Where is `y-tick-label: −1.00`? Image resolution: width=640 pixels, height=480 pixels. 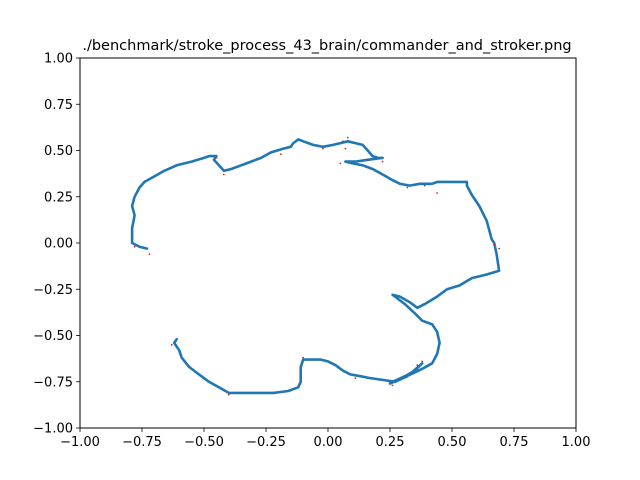 y-tick-label: −1.00 is located at coordinates (53, 429).